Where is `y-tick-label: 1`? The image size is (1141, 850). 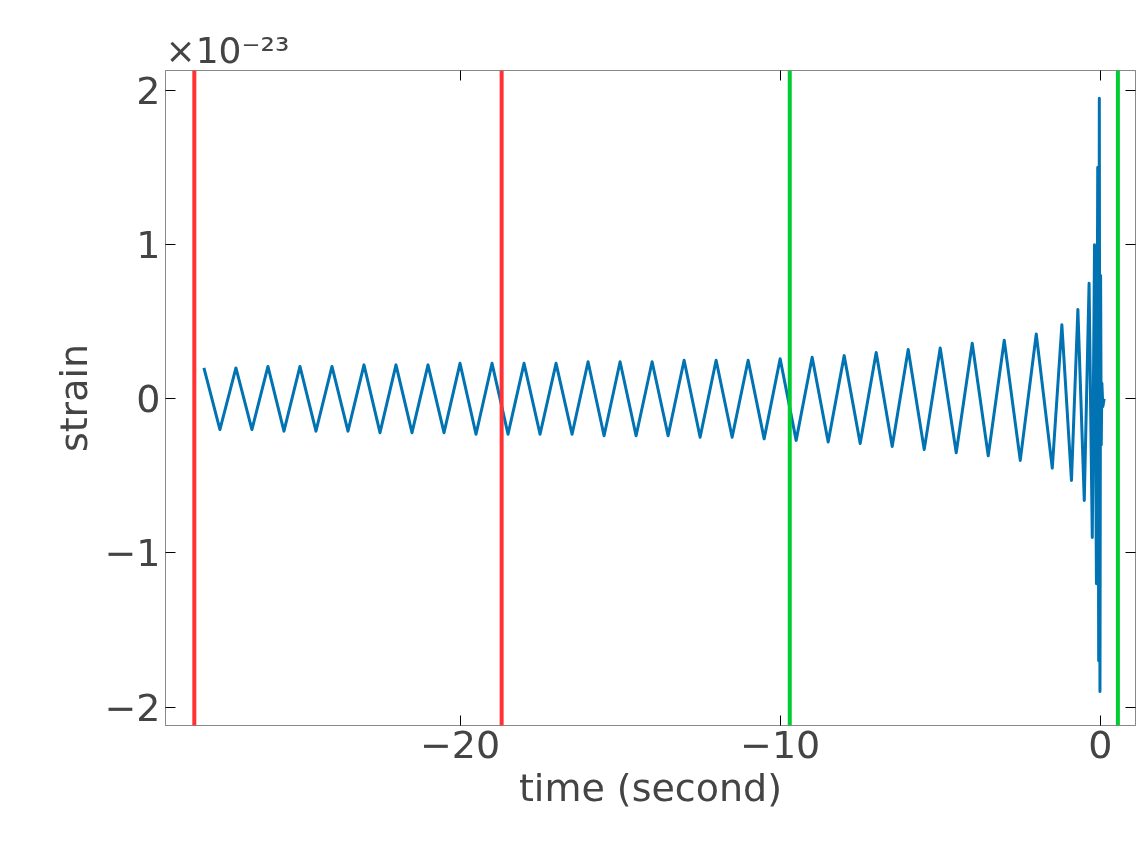
y-tick-label: 1 is located at coordinates (148, 245).